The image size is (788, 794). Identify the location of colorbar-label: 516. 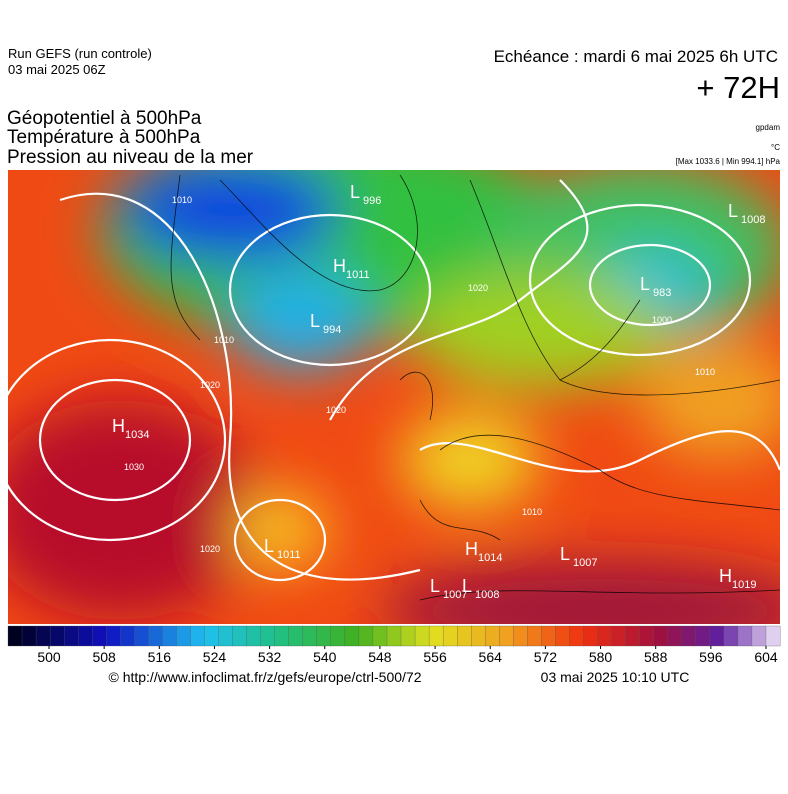
(160, 657).